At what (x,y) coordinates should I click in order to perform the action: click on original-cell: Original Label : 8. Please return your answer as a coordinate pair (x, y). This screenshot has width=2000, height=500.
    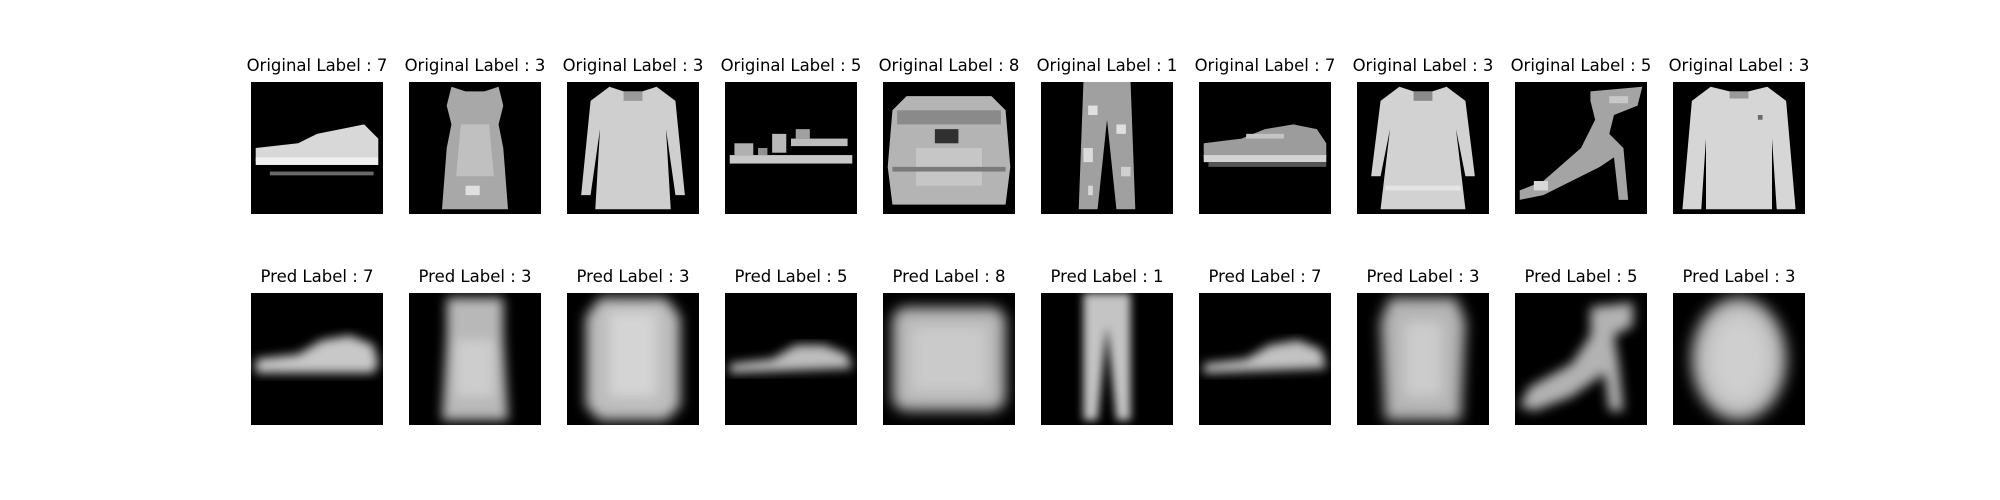
    Looking at the image, I should click on (949, 107).